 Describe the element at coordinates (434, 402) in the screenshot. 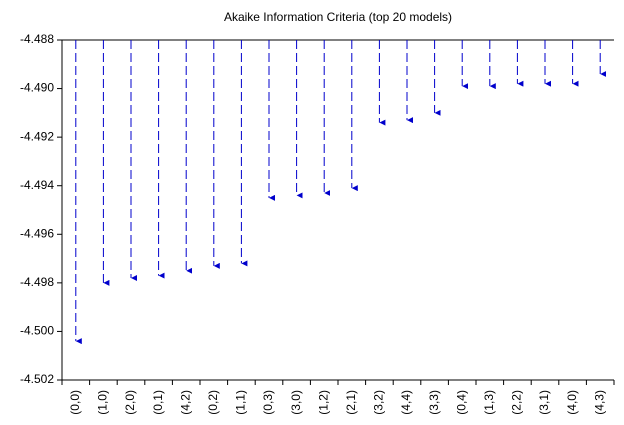

I see `x-tick-label: (3,3)` at that location.